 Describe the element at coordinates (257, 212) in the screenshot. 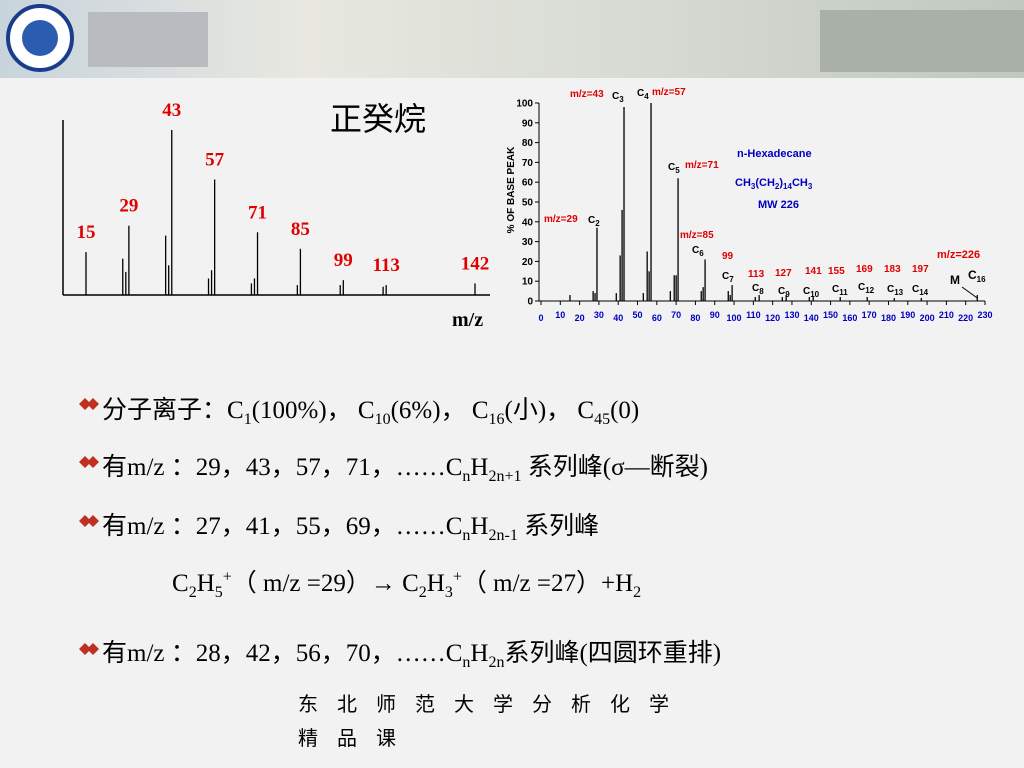

I see `peak-label: 71` at that location.